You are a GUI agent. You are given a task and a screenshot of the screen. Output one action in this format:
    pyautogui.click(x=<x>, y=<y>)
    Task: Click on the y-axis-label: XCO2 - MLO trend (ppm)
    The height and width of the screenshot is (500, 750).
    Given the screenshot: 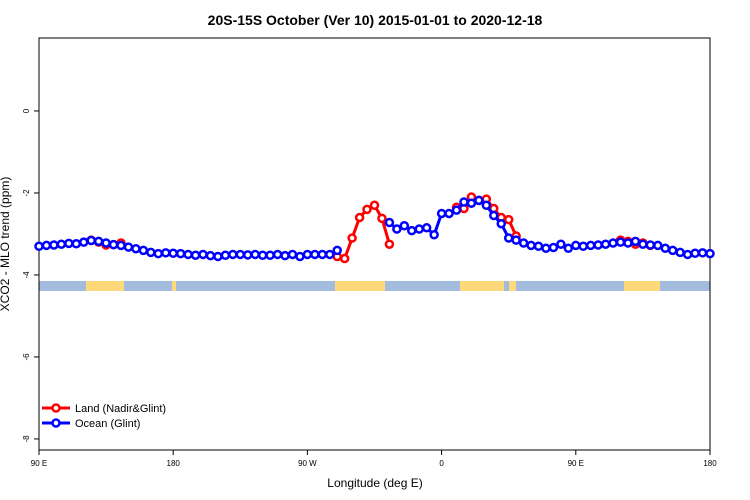 What is the action you would take?
    pyautogui.click(x=6, y=244)
    